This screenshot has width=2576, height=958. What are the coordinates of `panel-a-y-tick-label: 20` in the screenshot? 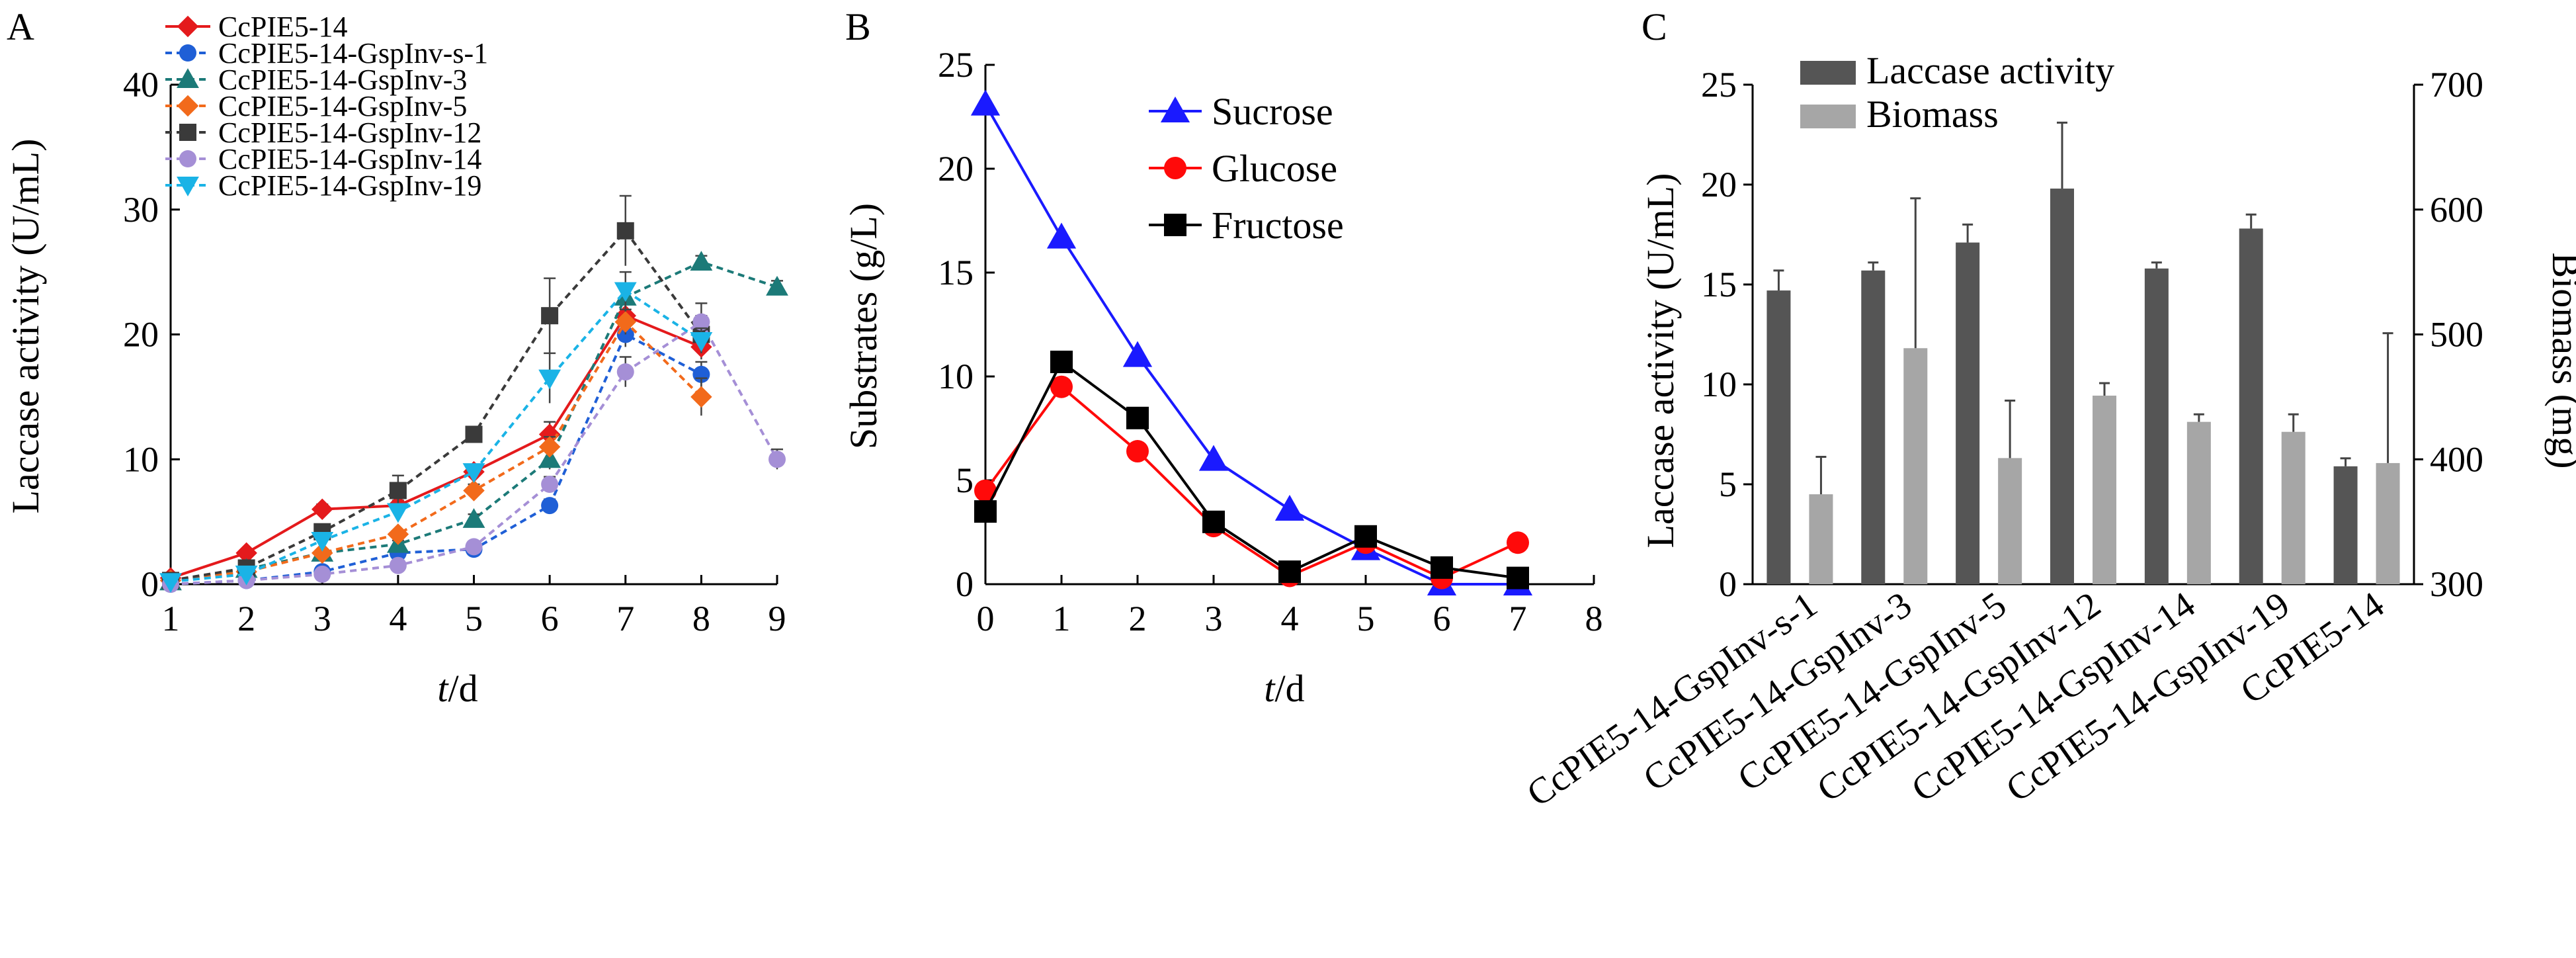 It's located at (141, 335).